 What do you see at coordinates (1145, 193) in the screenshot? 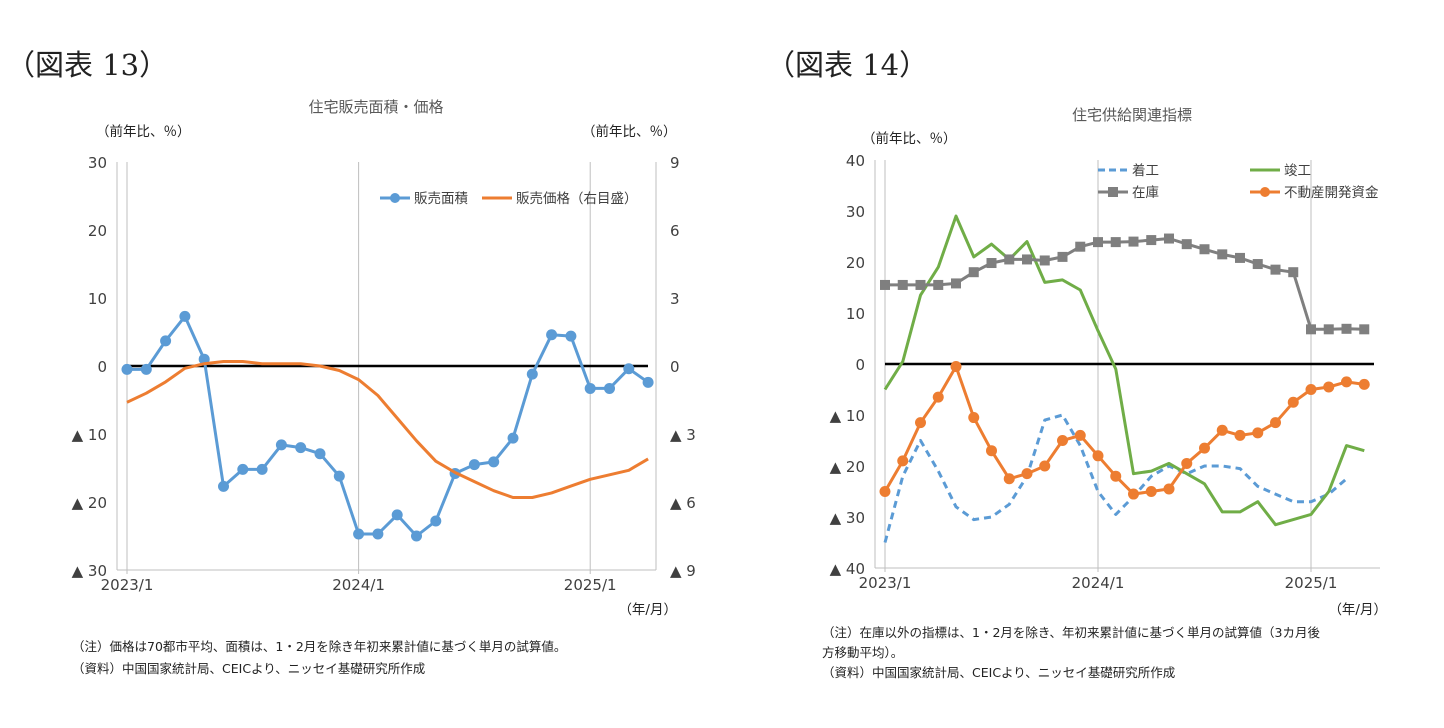
I see `legend-label: 在庫` at bounding box center [1145, 193].